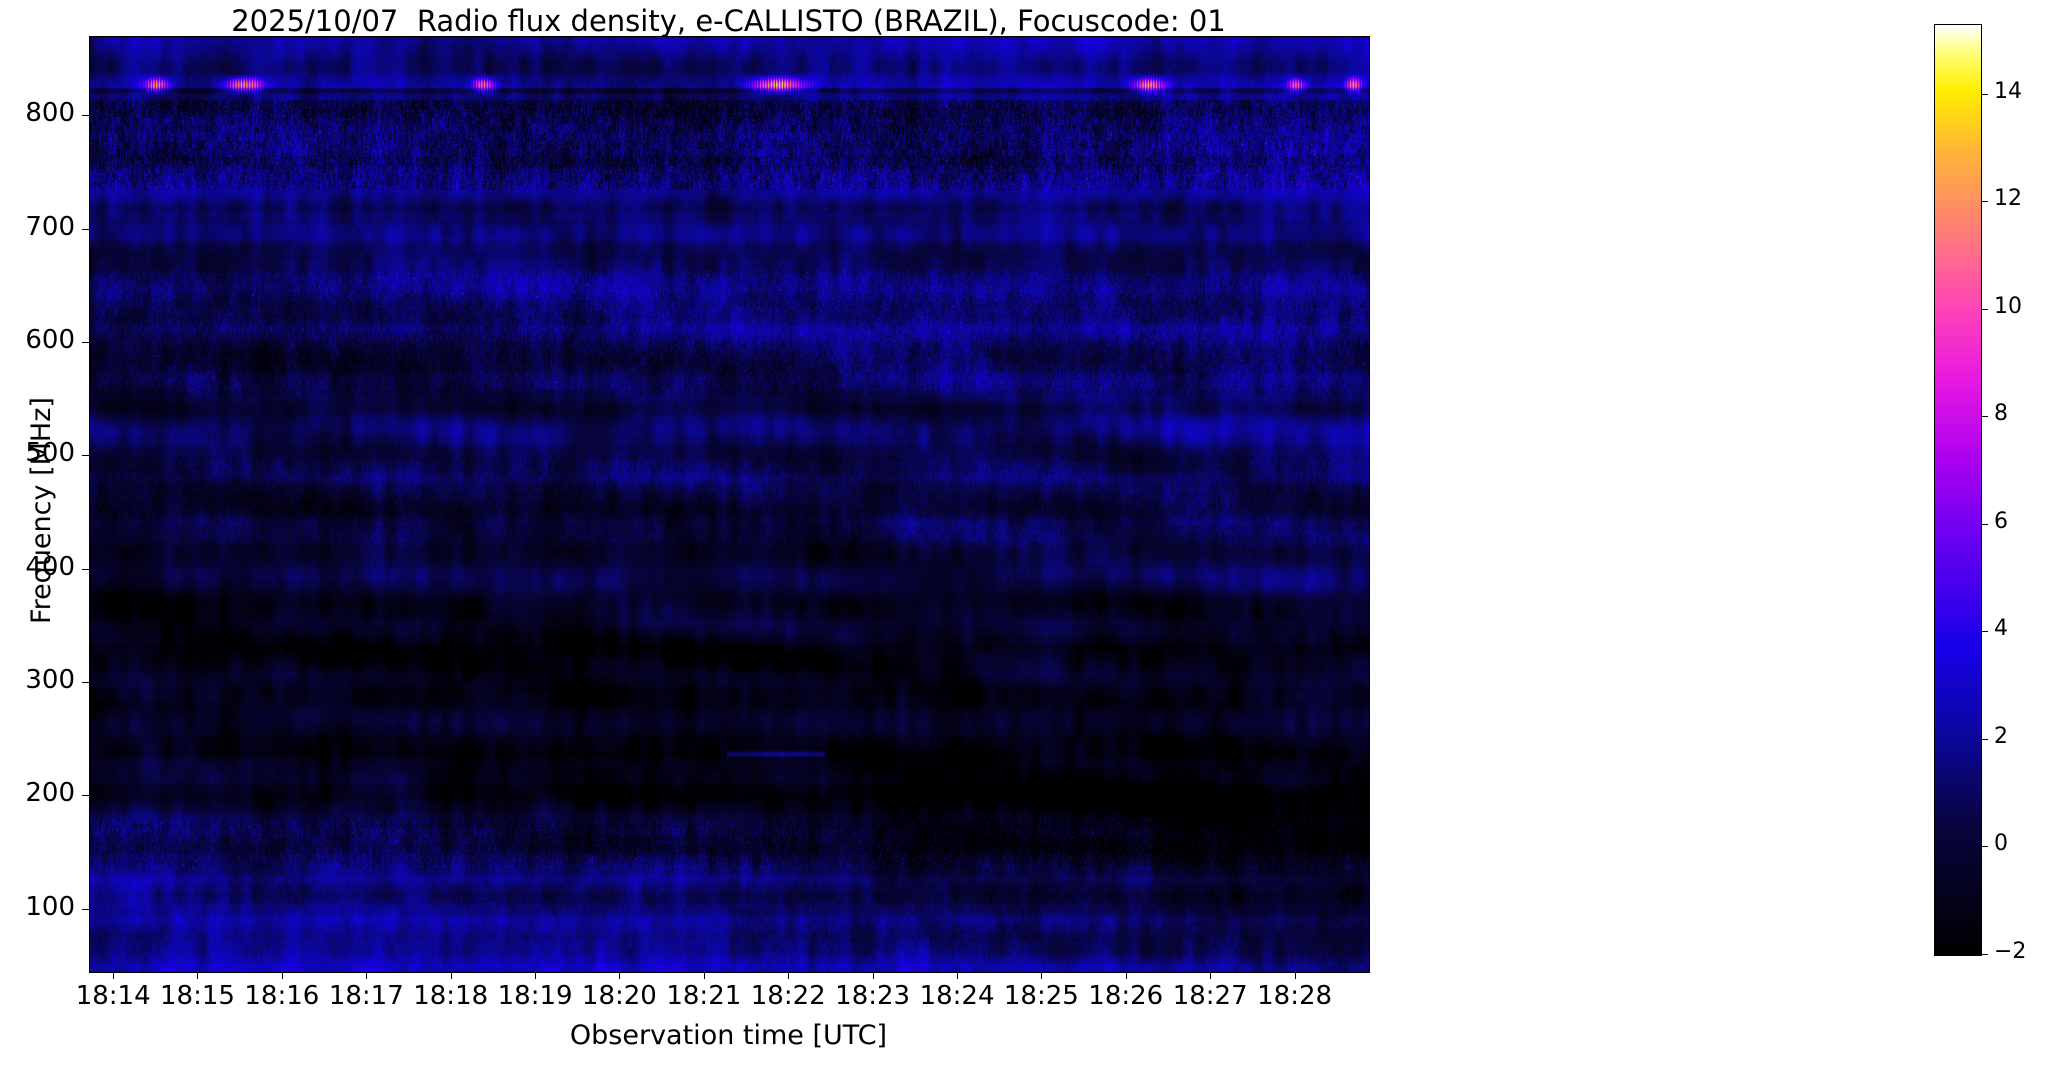  Describe the element at coordinates (873, 996) in the screenshot. I see `x-axis-tick-label: 18:23` at that location.